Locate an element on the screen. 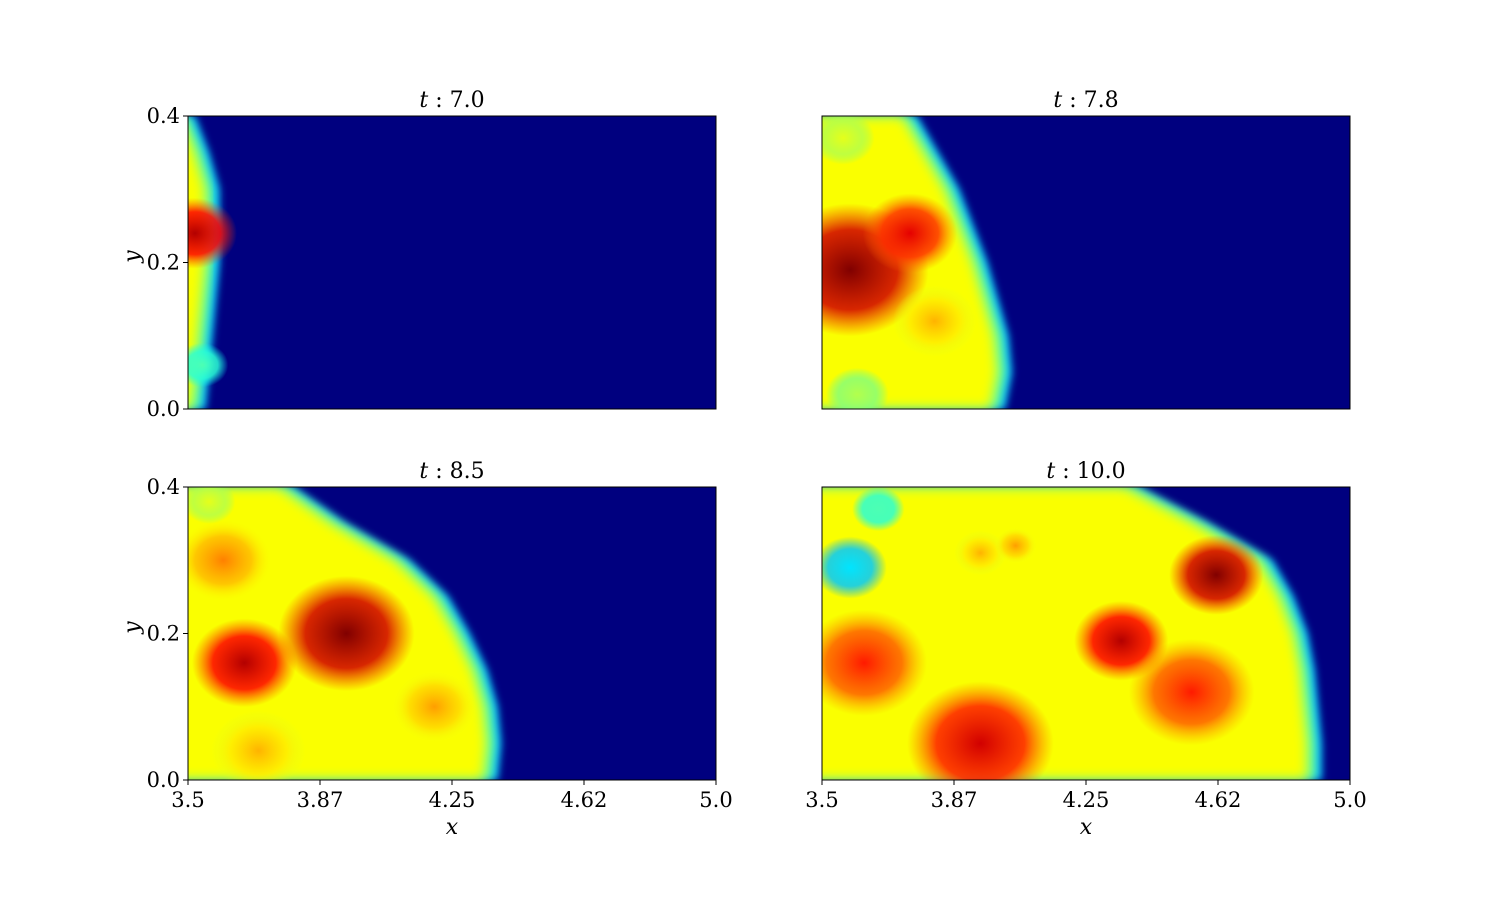 This screenshot has height=900, width=1500. panel-1: t : 7.0 0.0 0.2 0.4 y is located at coordinates (418, 254).